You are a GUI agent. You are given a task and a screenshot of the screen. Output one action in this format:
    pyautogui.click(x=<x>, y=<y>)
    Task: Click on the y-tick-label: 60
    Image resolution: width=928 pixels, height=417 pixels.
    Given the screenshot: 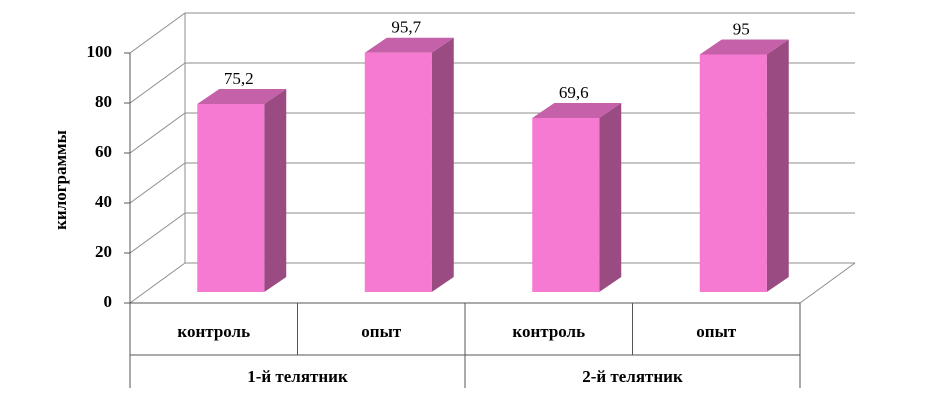 What is the action you would take?
    pyautogui.click(x=103, y=151)
    